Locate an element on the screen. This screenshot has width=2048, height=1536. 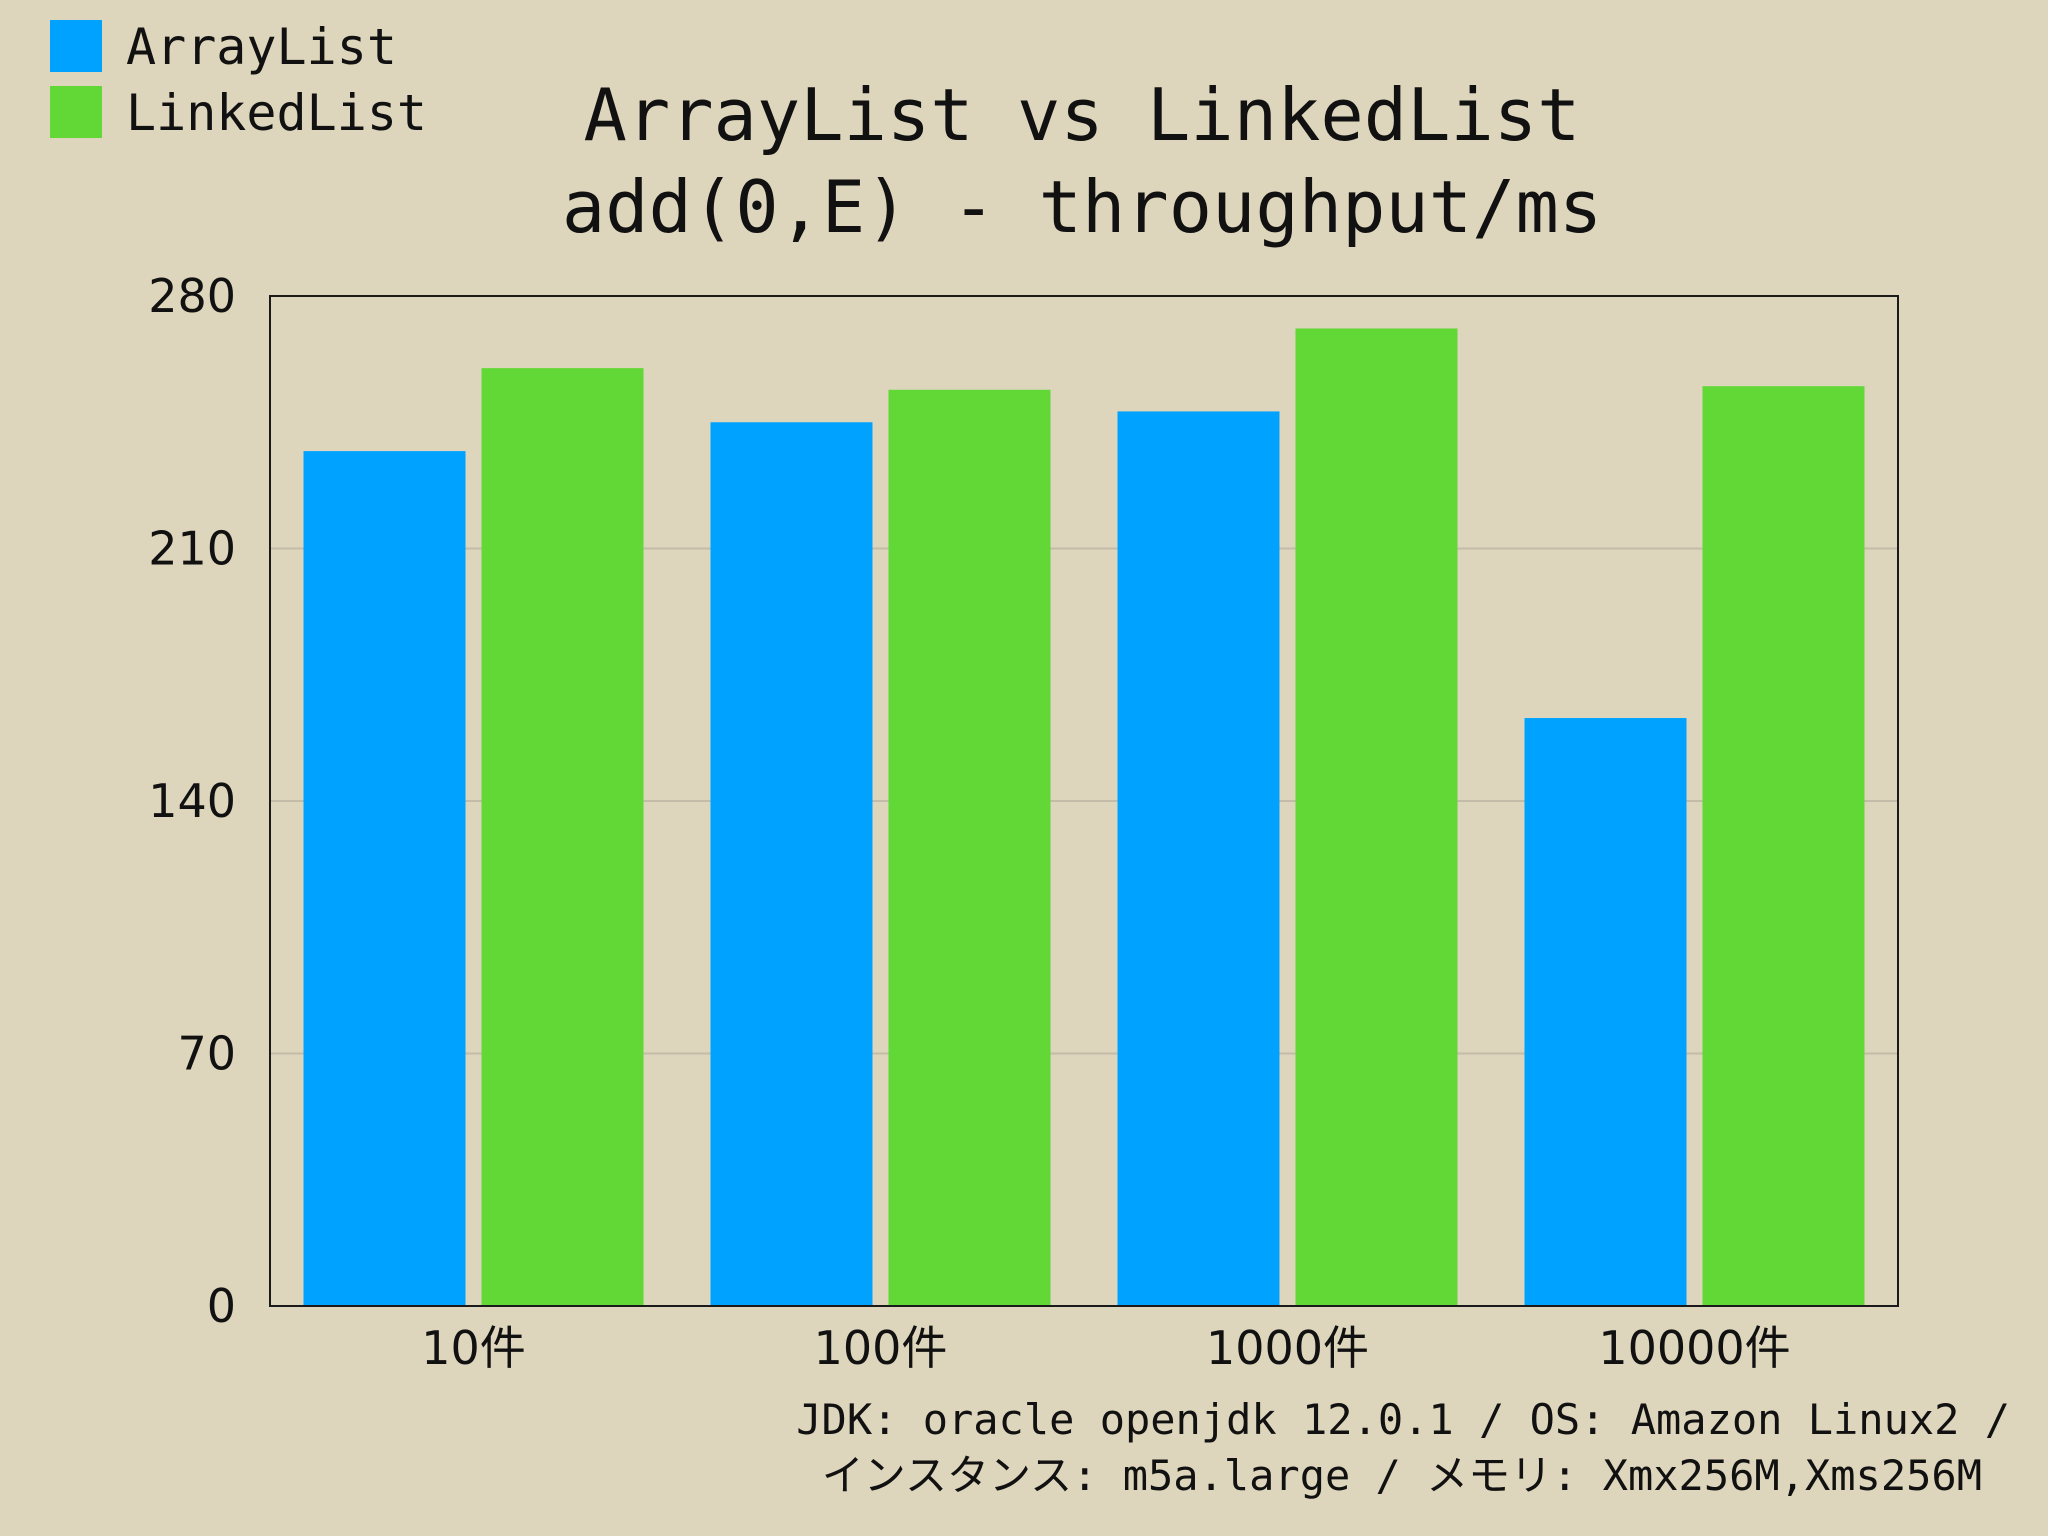
footnote-line-2: インスタンス: m5a.large / メモリ: Xmx256M,Xms256M is located at coordinates (1402, 1475).